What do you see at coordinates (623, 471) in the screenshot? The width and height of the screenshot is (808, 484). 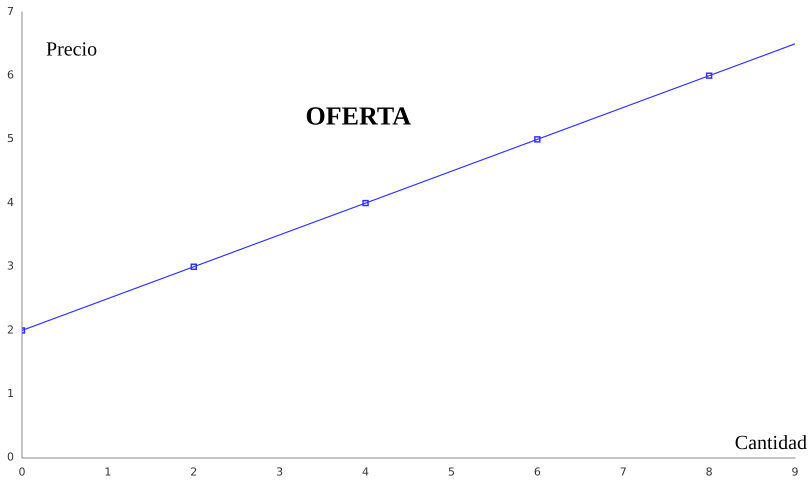 I see `x-tick-label: 7` at bounding box center [623, 471].